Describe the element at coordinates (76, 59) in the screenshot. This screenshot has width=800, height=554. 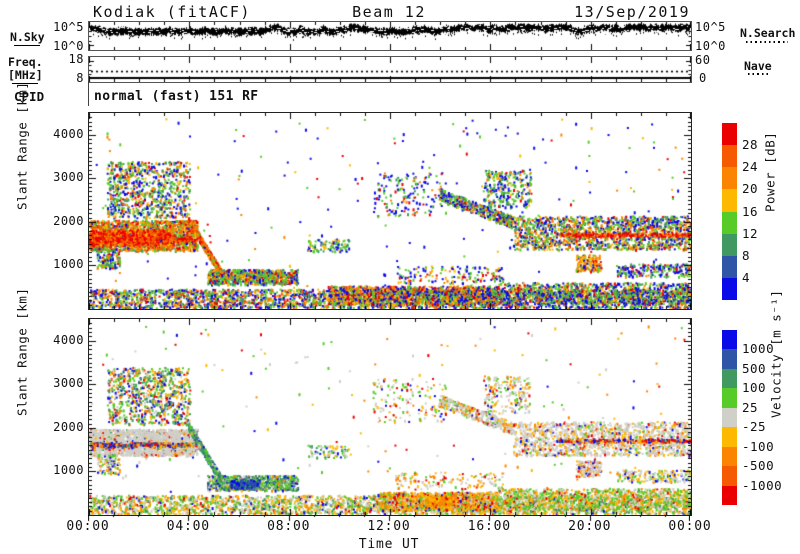
I see `freq-ytick-top: 18` at that location.